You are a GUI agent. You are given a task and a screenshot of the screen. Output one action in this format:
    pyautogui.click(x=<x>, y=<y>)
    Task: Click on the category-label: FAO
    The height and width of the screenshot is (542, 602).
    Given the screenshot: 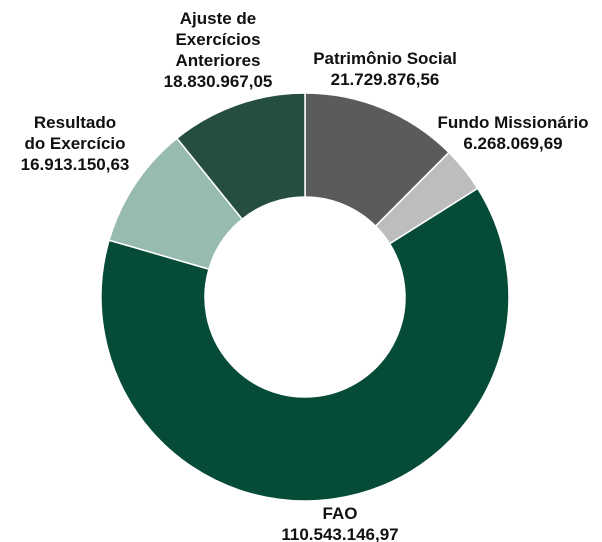 What is the action you would take?
    pyautogui.click(x=340, y=513)
    